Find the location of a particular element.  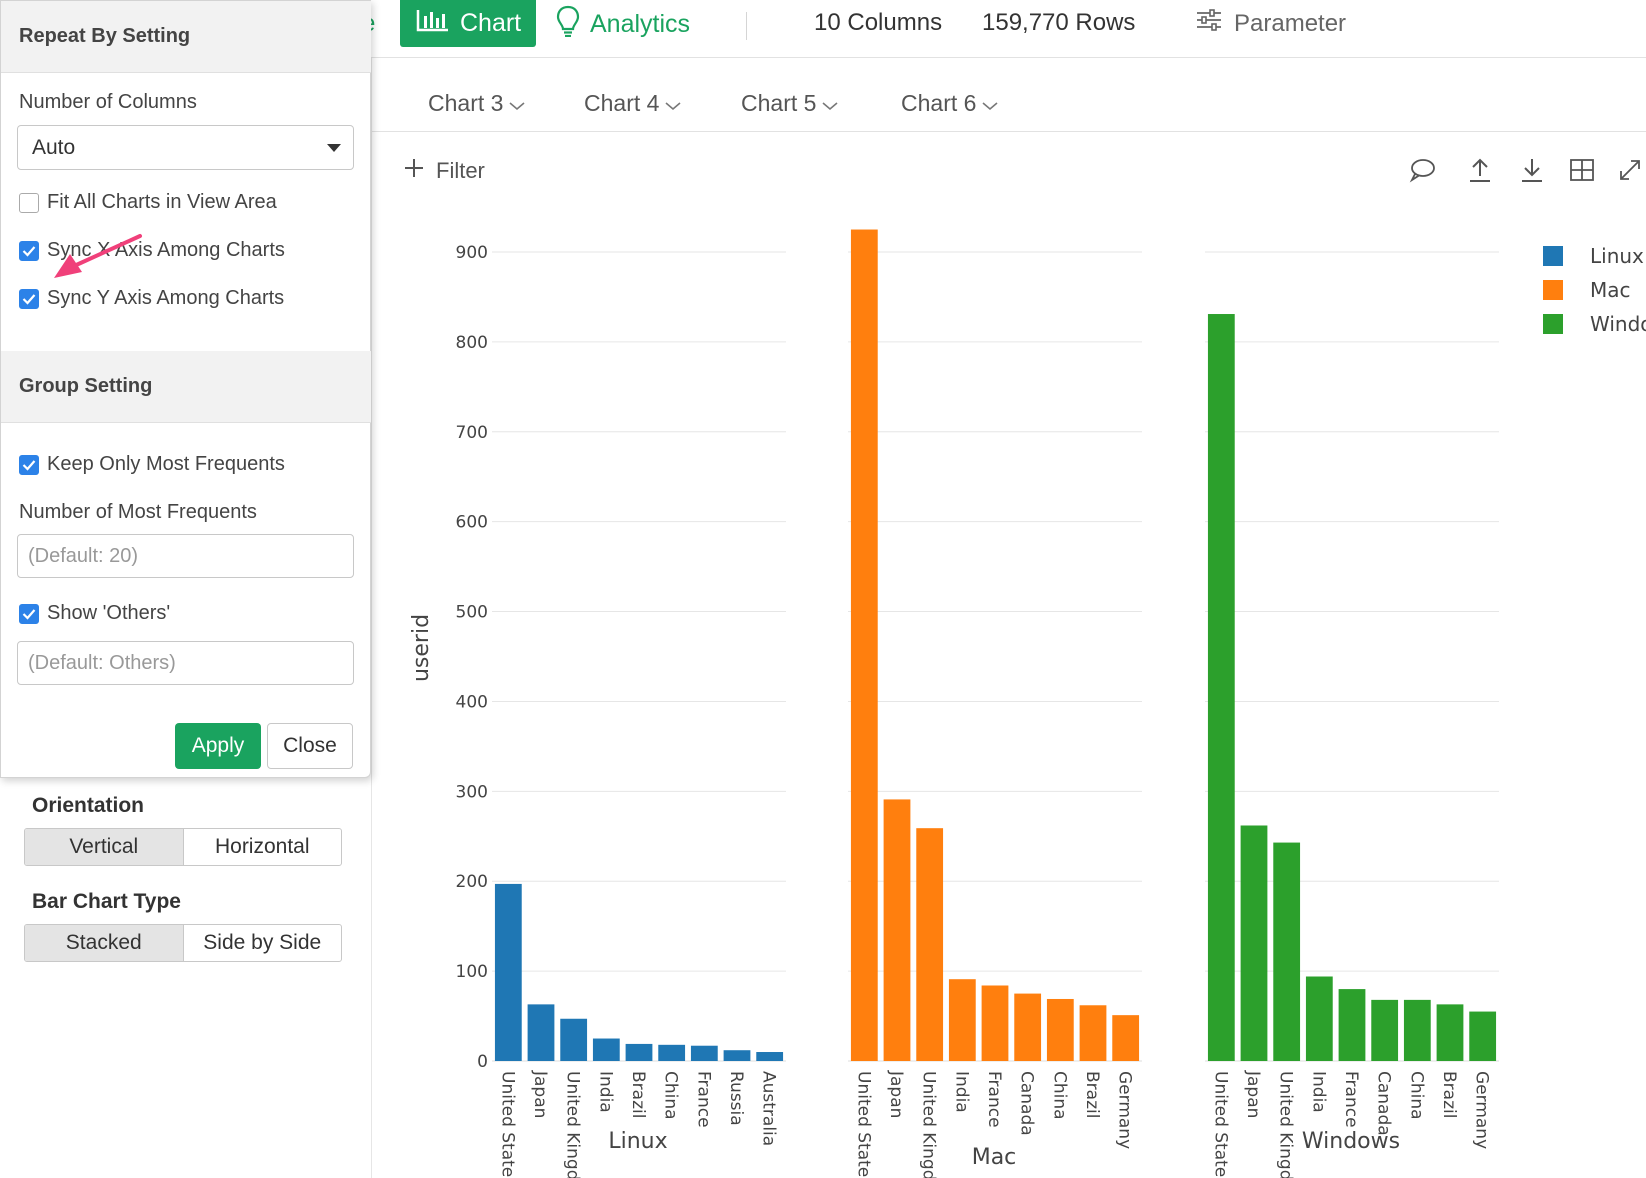

chart-tabs: Chart 3 Chart 4 Chart 5 Chart 6 is located at coordinates (1009, 96).